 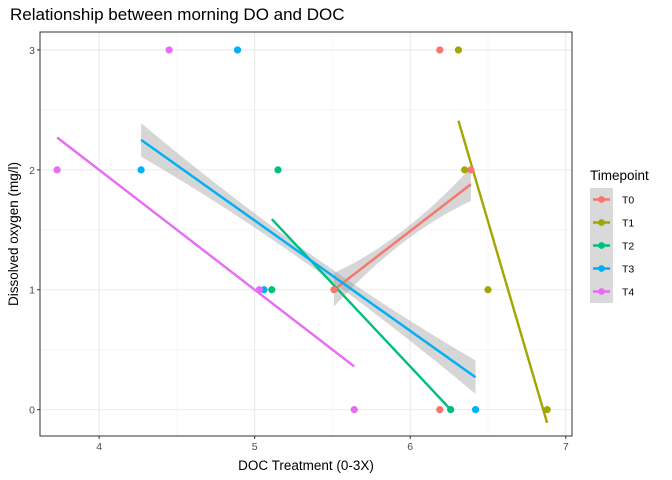 I want to click on x-tick-label: 7, so click(x=566, y=447).